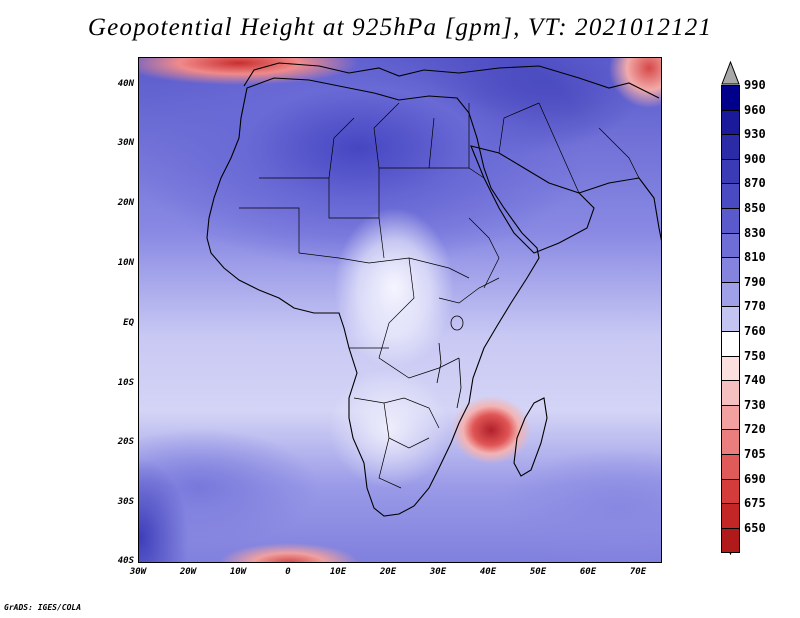 This screenshot has width=800, height=618. Describe the element at coordinates (43, 607) in the screenshot. I see `grads-credit: GrADS: IGES/COLA` at that location.